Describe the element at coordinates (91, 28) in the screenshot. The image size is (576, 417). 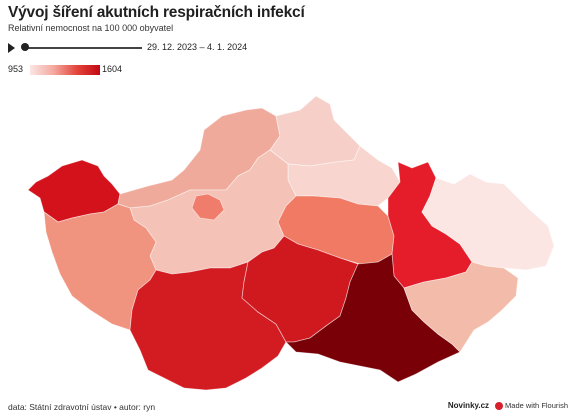
I see `chart-subtitle: Relativní nemocnost na 100 000 obyvatel` at that location.